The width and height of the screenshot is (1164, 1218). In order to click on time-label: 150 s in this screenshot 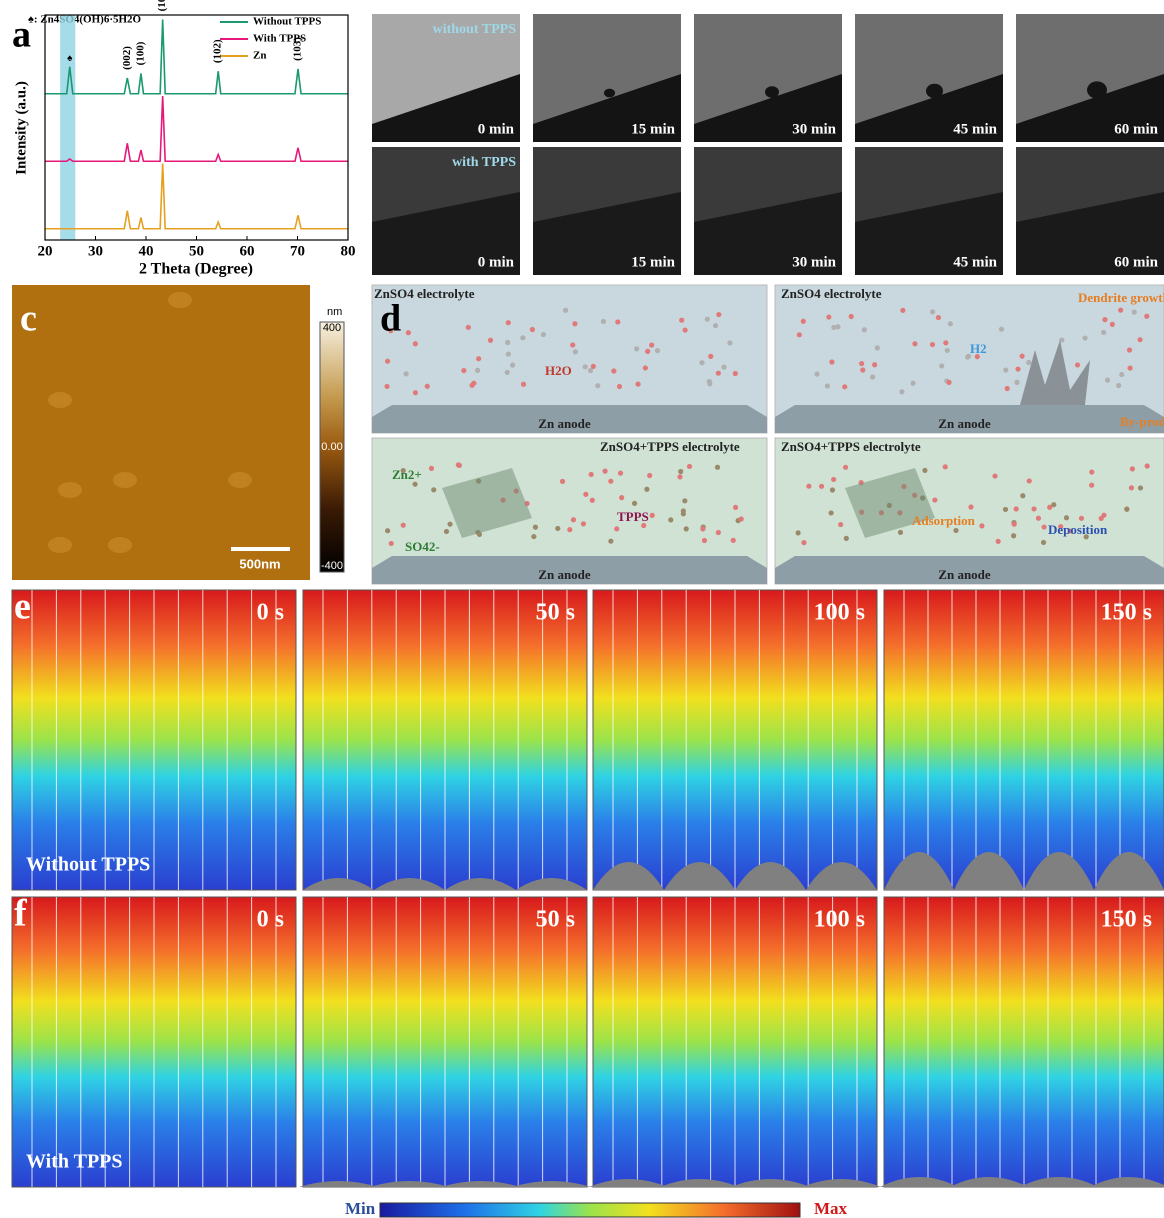, I will do `click(1126, 920)`.